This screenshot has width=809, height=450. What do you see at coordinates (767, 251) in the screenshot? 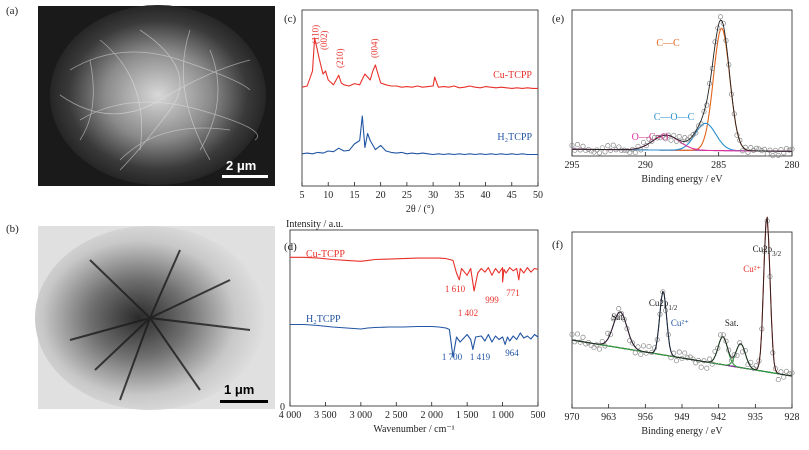
I see `xps-cu2p-label: Cu2p3/2` at bounding box center [767, 251].